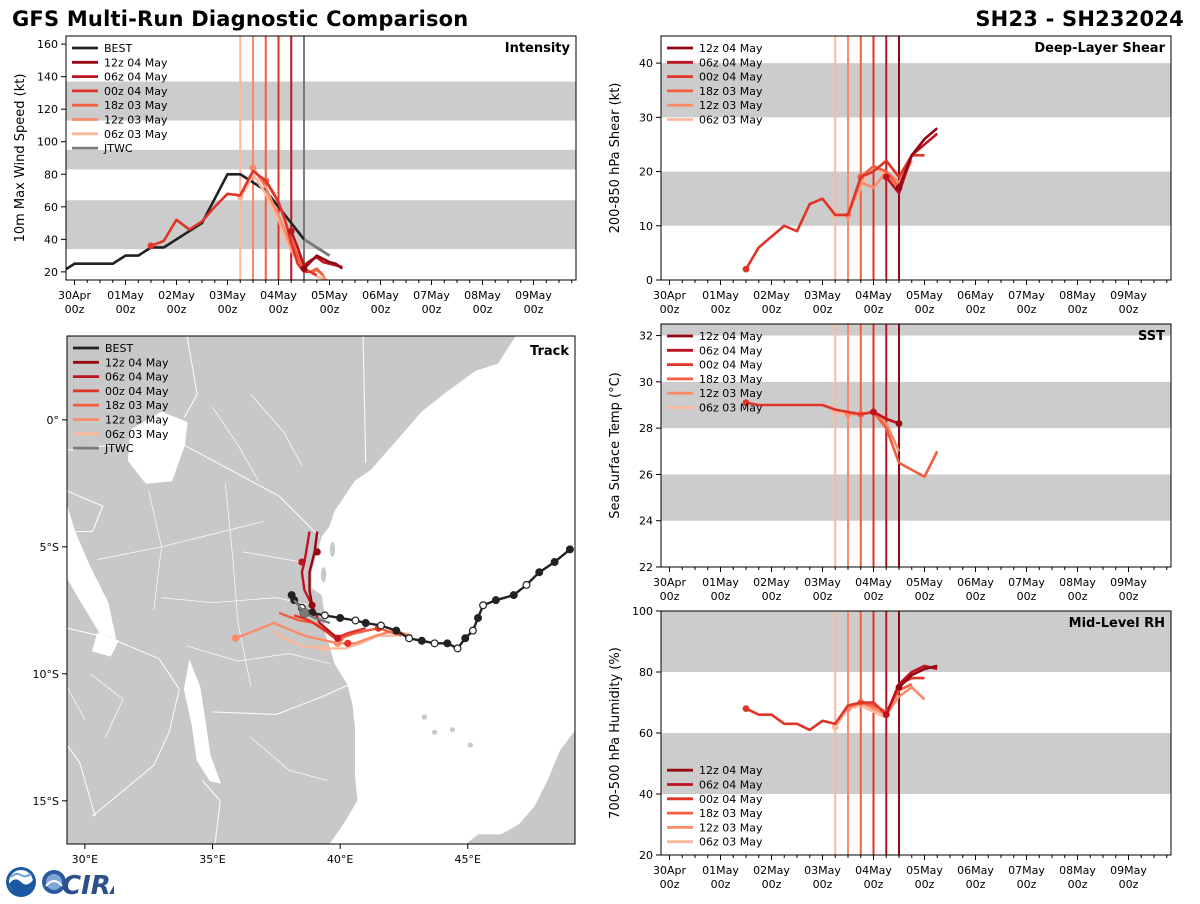  What do you see at coordinates (46, 674) in the screenshot?
I see `y-tick-label: 10°S` at bounding box center [46, 674].